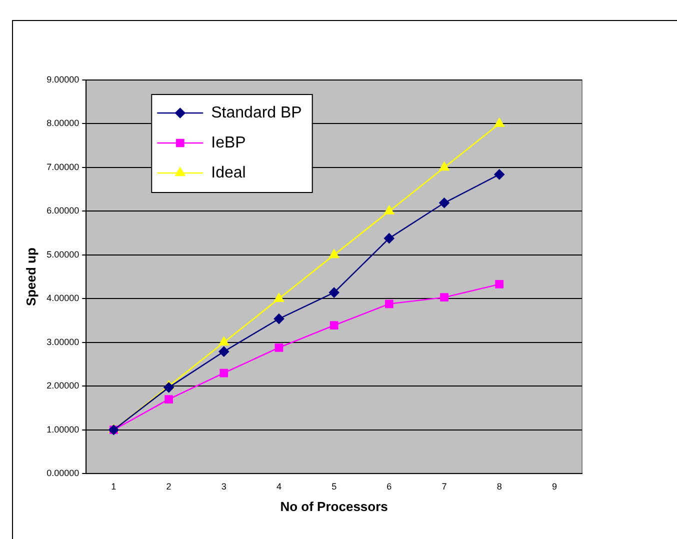 The height and width of the screenshot is (539, 677). What do you see at coordinates (389, 486) in the screenshot?
I see `x-tick-label: 6` at bounding box center [389, 486].